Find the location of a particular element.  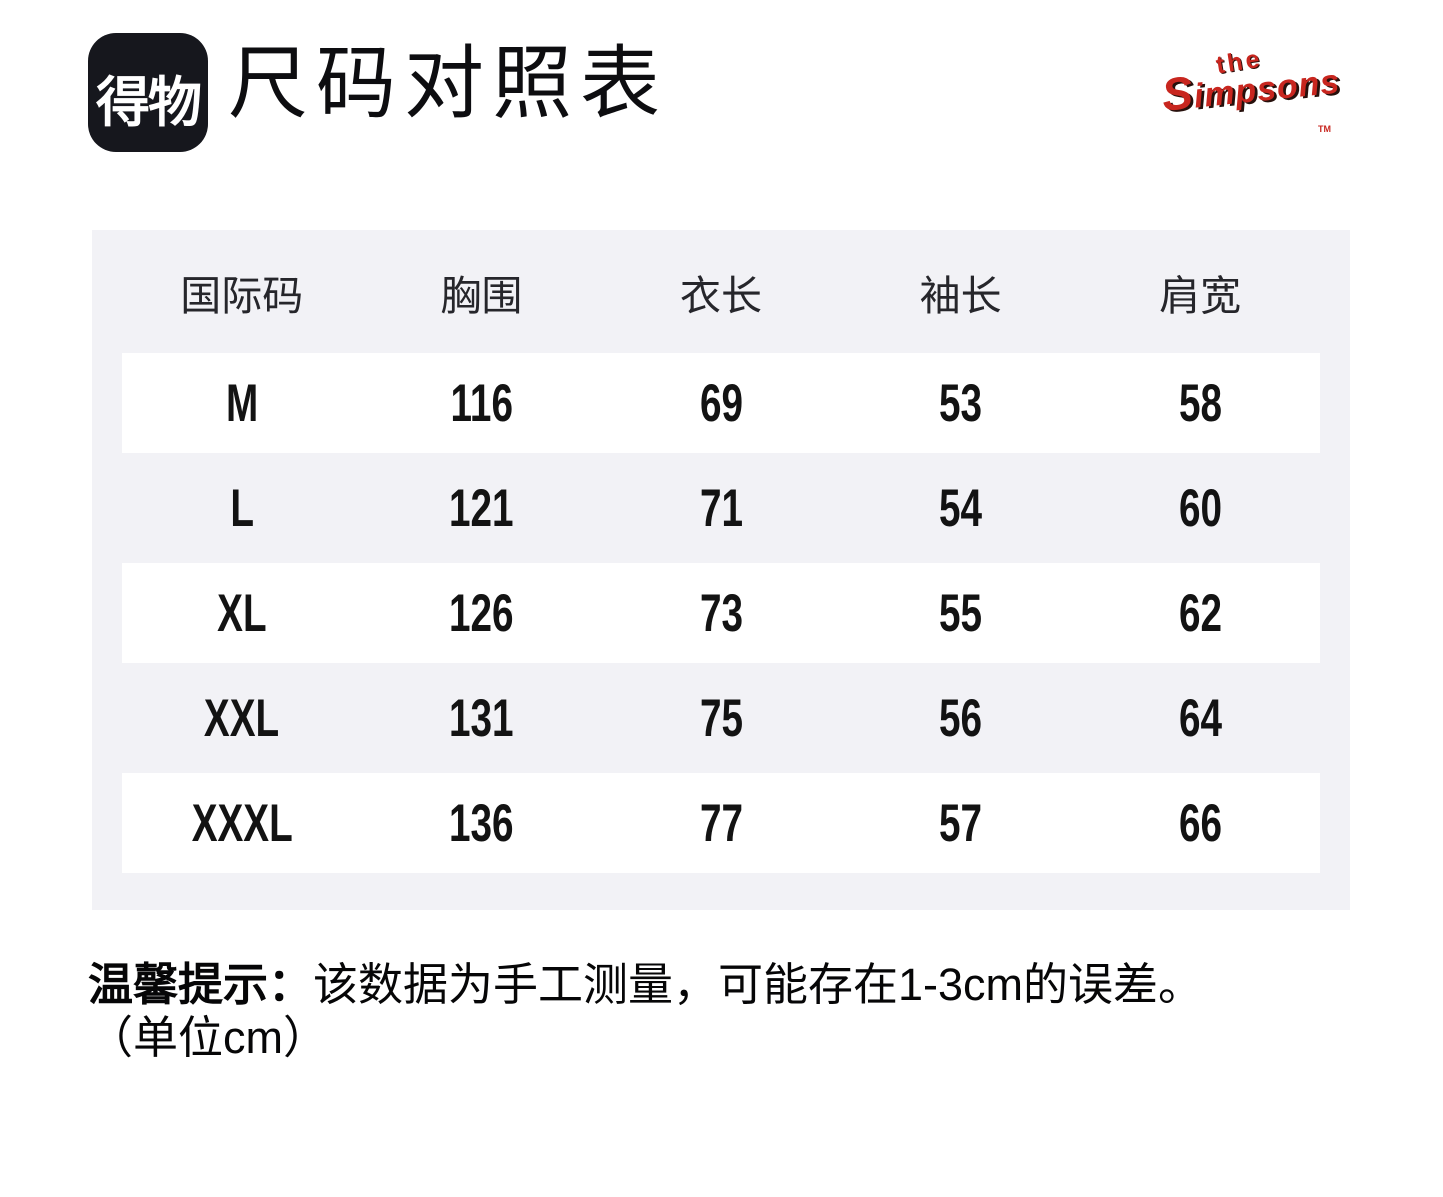

value-cell: 73 is located at coordinates (721, 613).